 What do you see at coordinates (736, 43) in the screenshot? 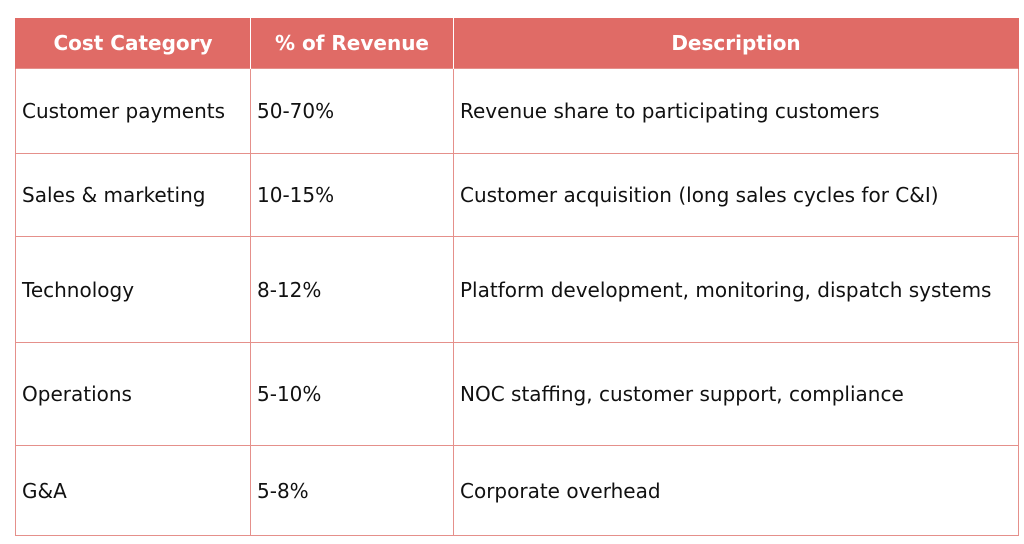
I see `header-description: Description` at bounding box center [736, 43].